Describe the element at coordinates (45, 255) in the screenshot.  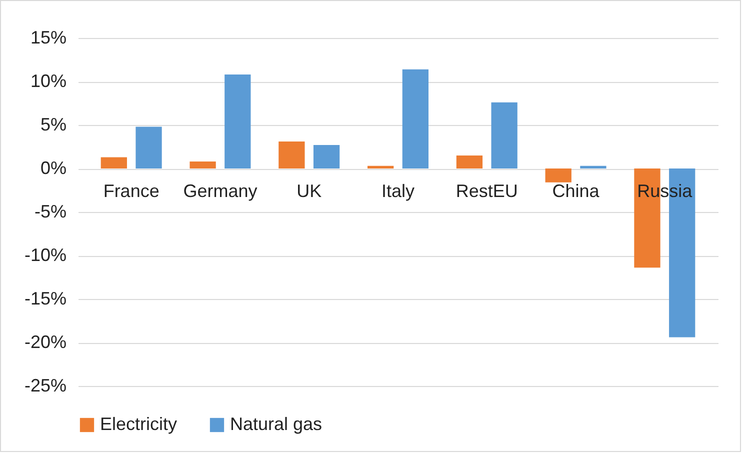
I see `y-tick-label: -10%` at that location.